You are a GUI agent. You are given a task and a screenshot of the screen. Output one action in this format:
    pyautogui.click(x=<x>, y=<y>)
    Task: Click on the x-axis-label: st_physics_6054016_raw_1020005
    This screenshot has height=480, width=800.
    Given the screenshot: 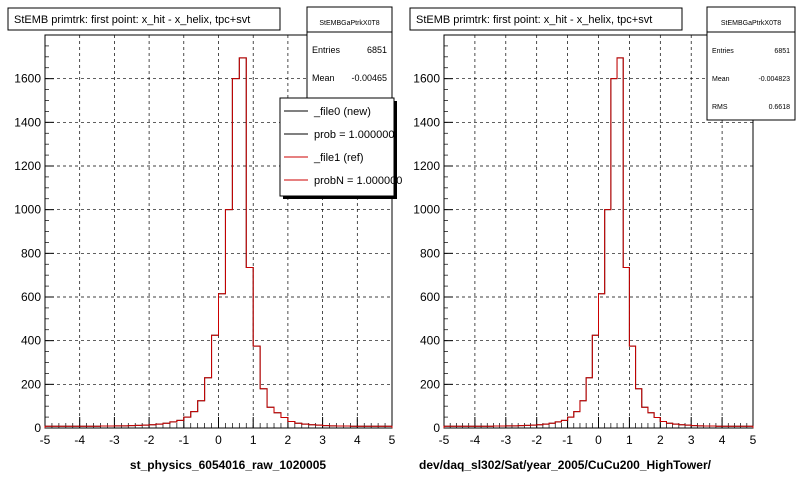 What is the action you would take?
    pyautogui.click(x=228, y=465)
    